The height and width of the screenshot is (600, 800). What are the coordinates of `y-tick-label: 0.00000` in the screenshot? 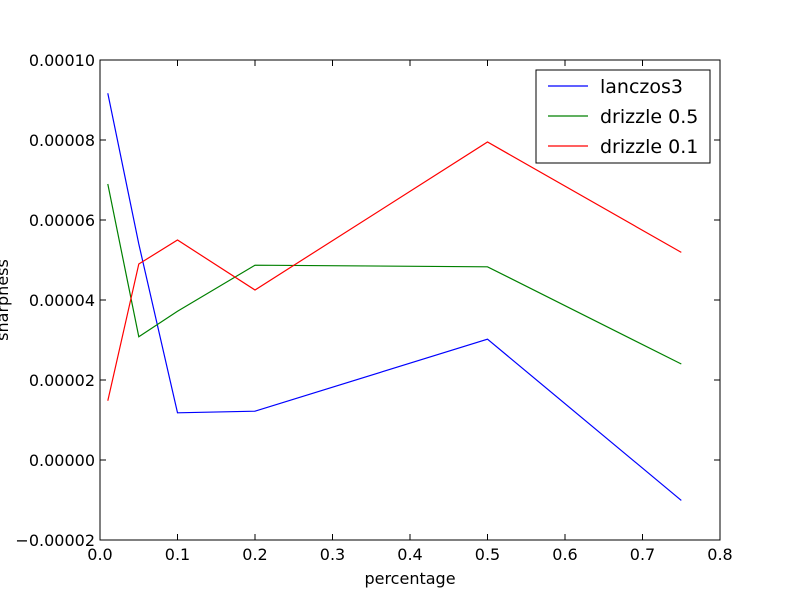 It's located at (62, 460).